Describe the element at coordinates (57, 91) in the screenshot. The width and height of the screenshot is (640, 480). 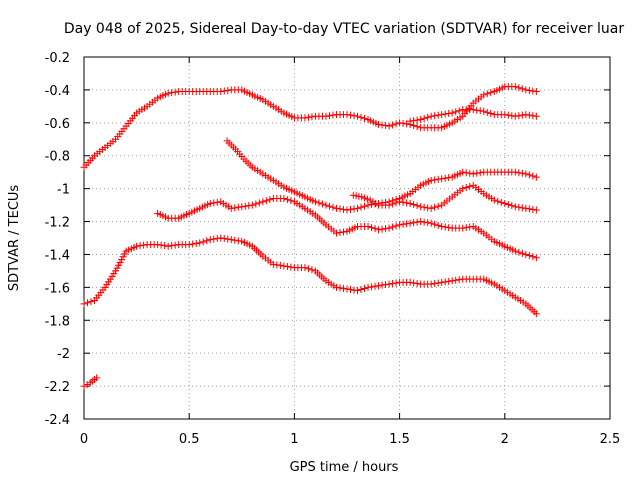
I see `y-tick-label: -0.4` at that location.